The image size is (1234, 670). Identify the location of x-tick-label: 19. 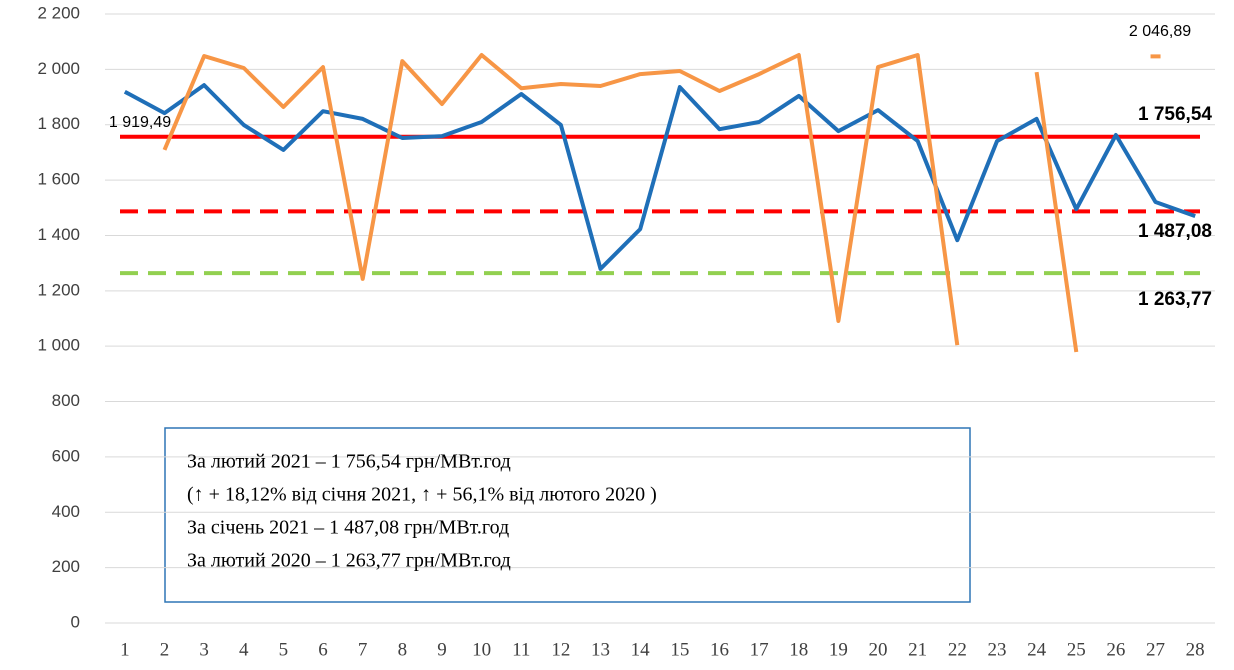
(838, 649).